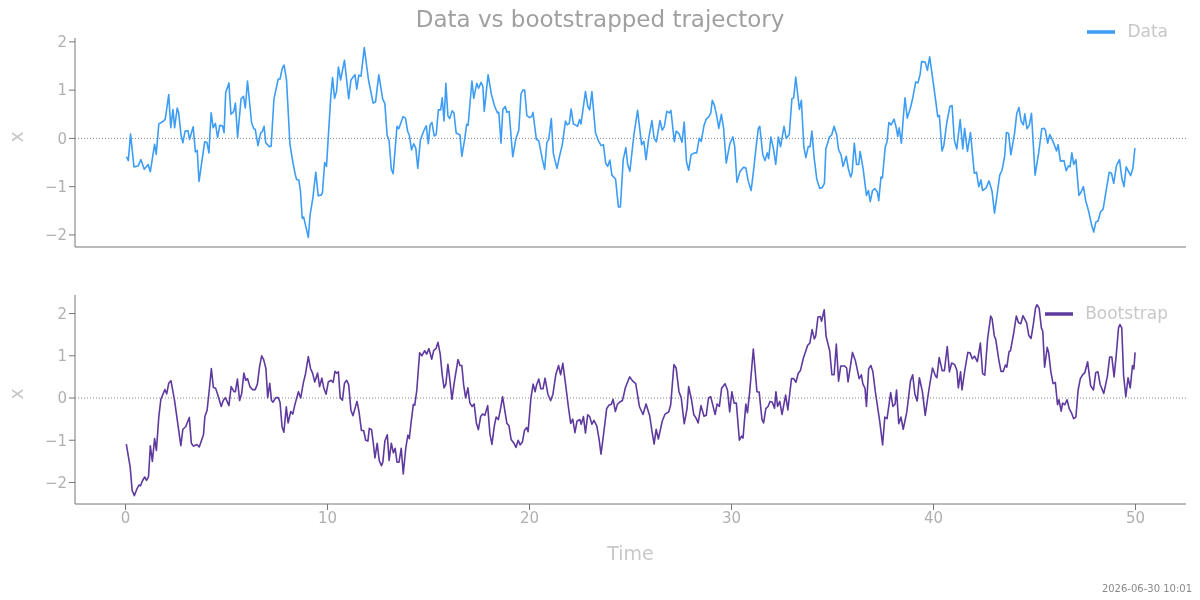  What do you see at coordinates (1135, 517) in the screenshot?
I see `x-tick-label: 50` at bounding box center [1135, 517].